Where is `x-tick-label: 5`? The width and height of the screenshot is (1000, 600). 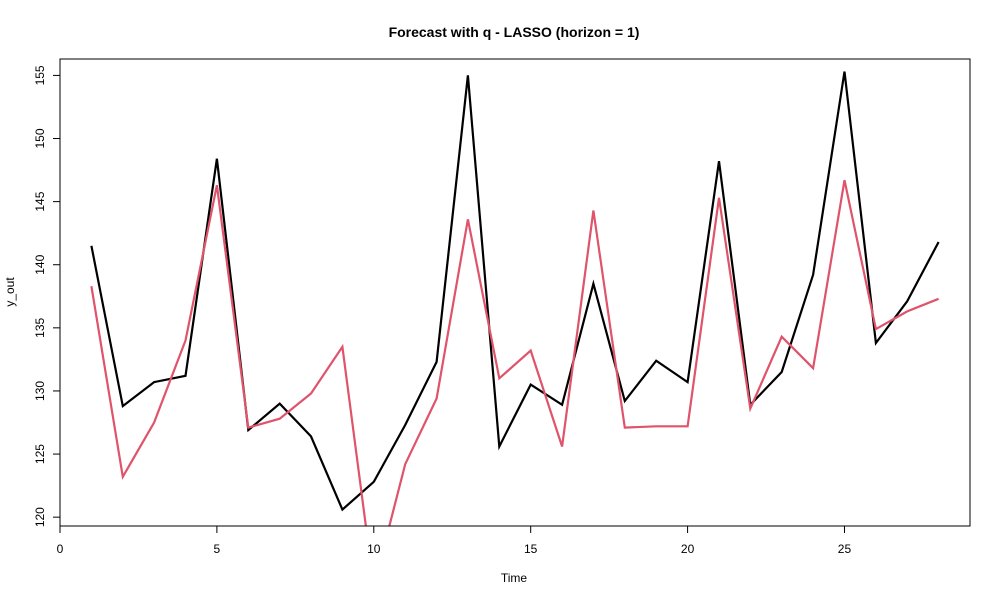
x-tick-label: 5 is located at coordinates (217, 549).